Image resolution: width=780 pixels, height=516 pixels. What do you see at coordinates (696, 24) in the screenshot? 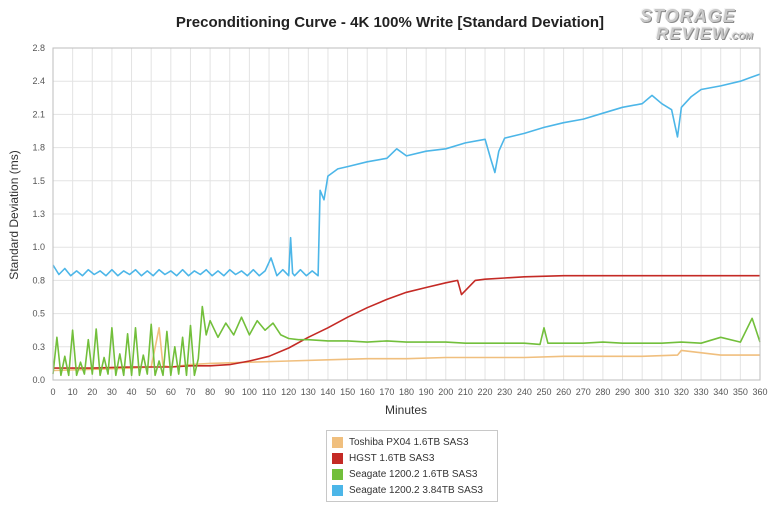
I see `storage-review-logo: STORAGE REVIEW.COM` at bounding box center [696, 24].